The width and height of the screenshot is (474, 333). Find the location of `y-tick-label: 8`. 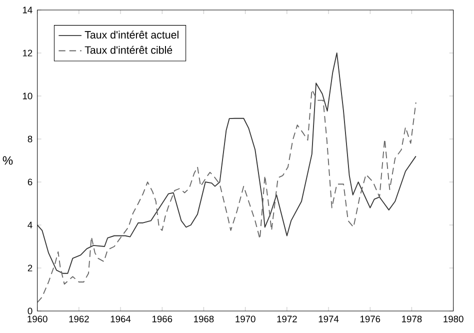

y-tick-label: 8 is located at coordinates (30, 139).